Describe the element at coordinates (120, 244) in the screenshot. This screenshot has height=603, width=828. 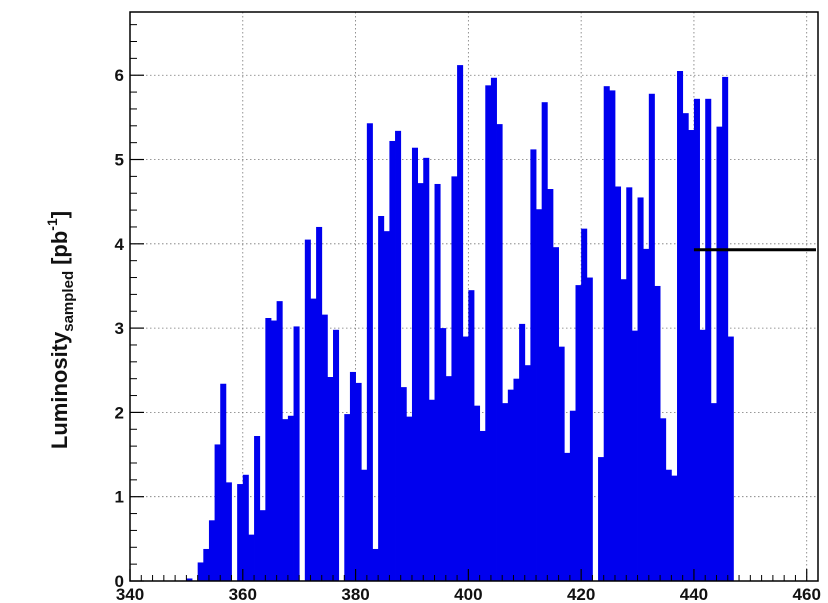
I see `y-tick-label: 4` at that location.